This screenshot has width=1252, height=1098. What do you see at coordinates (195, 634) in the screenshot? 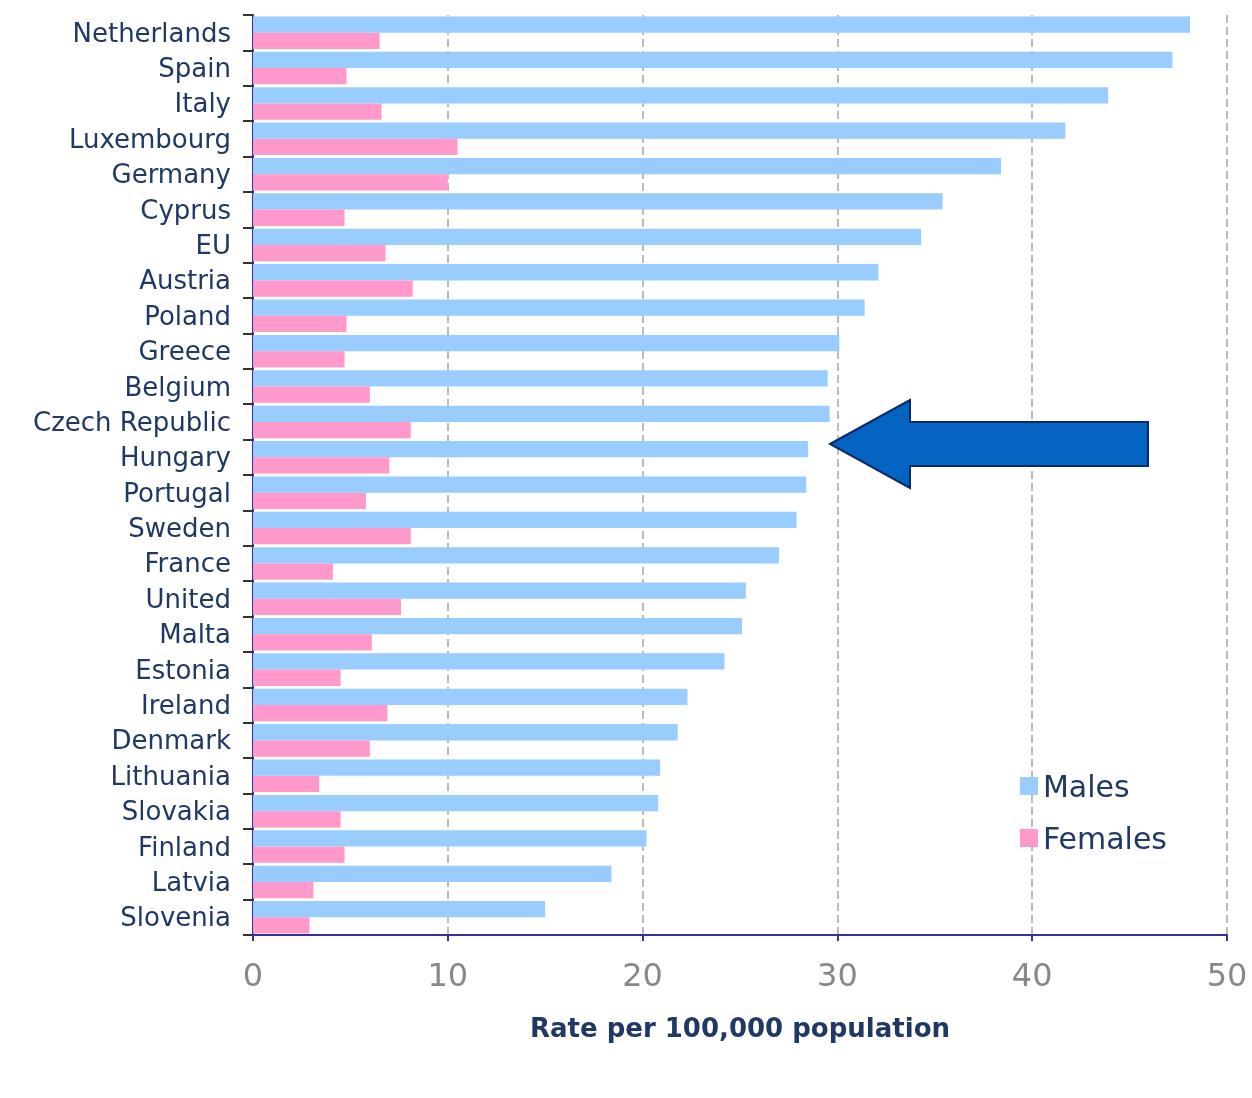
I see `y-tick-label: Malta` at bounding box center [195, 634].